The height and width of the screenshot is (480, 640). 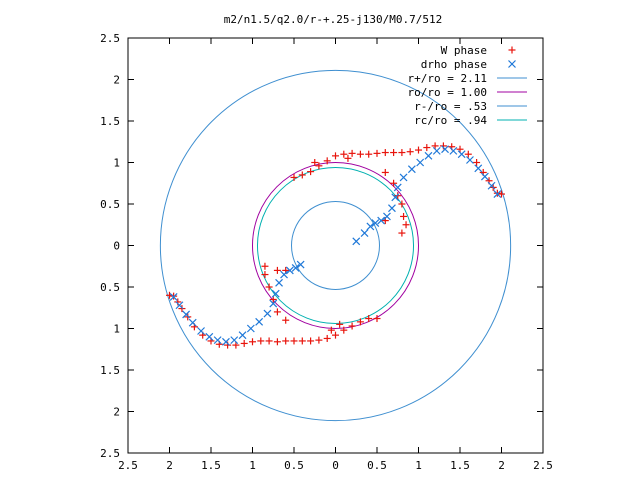 What do you see at coordinates (450, 120) in the screenshot?
I see `legend-label: rc/ro = .94` at bounding box center [450, 120].